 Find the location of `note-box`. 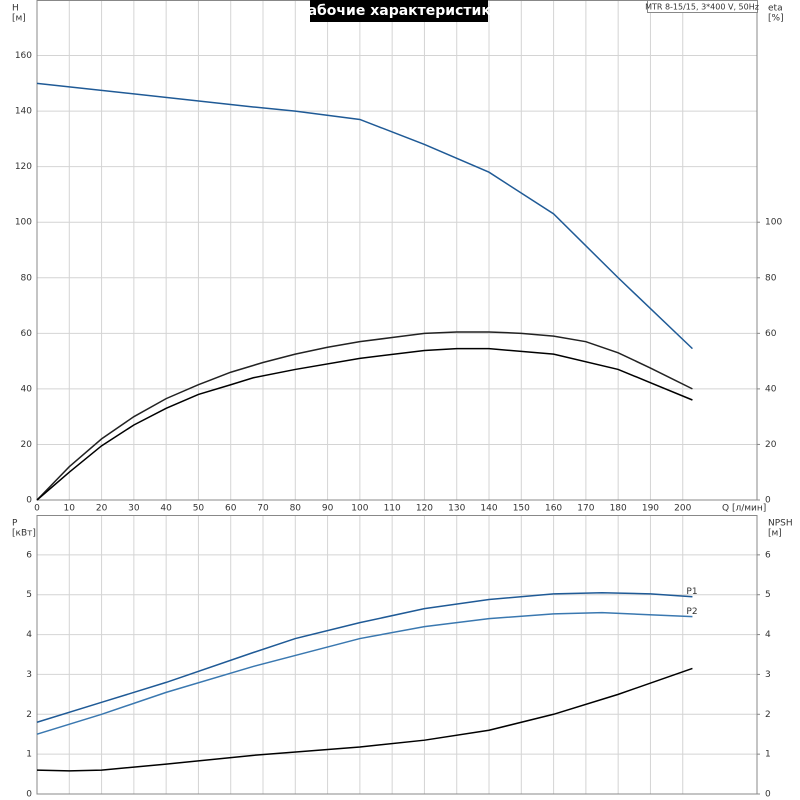

note-box is located at coordinates (702, 6).